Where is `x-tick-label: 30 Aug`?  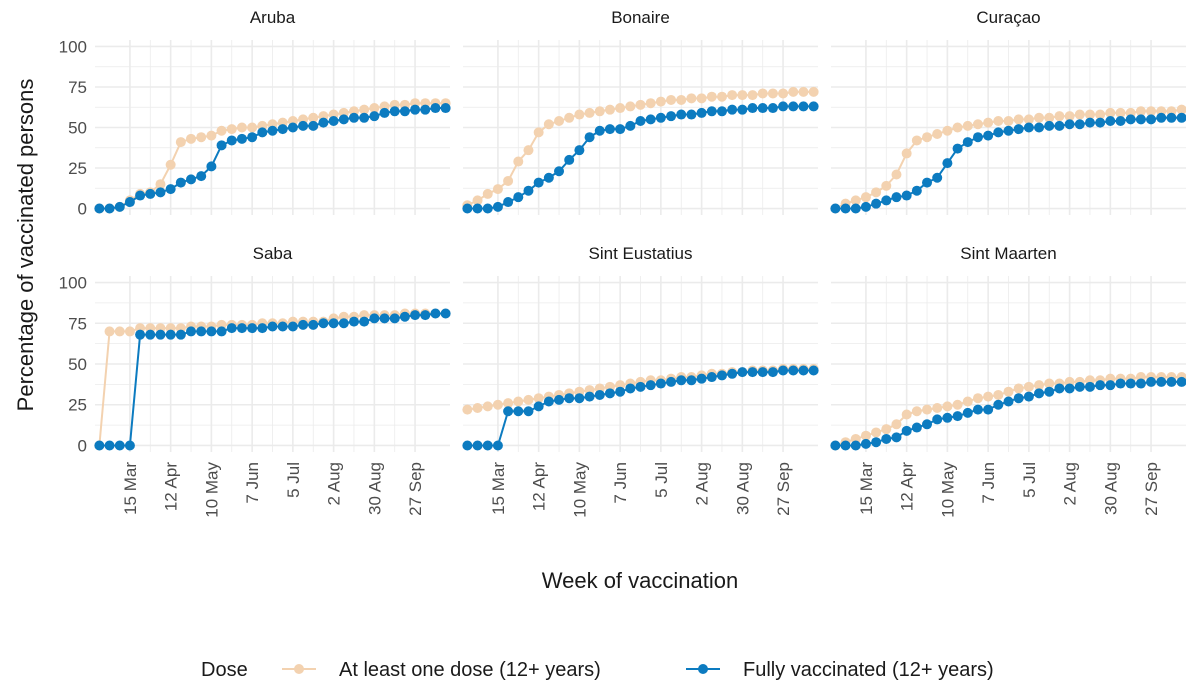 x-tick-label: 30 Aug is located at coordinates (374, 488).